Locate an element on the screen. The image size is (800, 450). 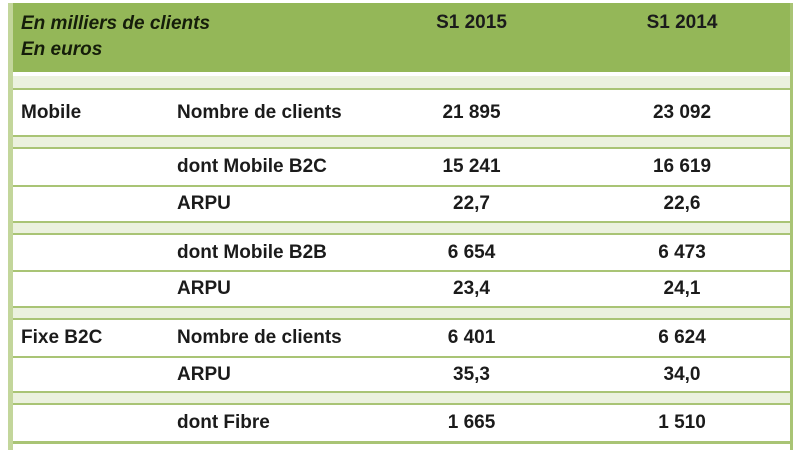
value-2014-cell: 16 619 is located at coordinates (682, 166).